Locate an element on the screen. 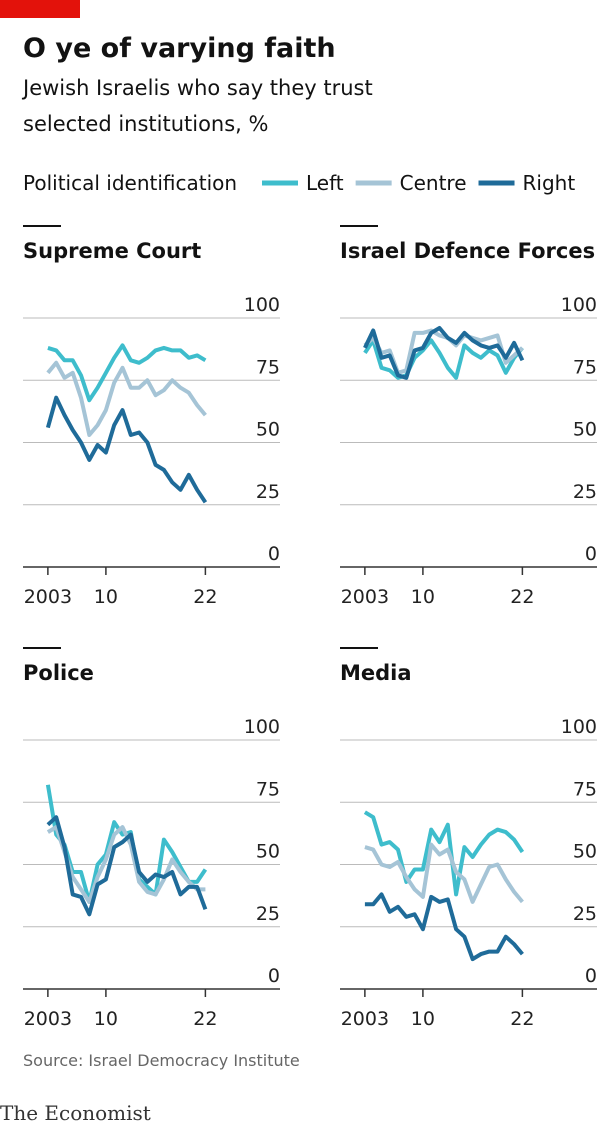  source: Source: Israel Democracy Institute is located at coordinates (161, 1060).